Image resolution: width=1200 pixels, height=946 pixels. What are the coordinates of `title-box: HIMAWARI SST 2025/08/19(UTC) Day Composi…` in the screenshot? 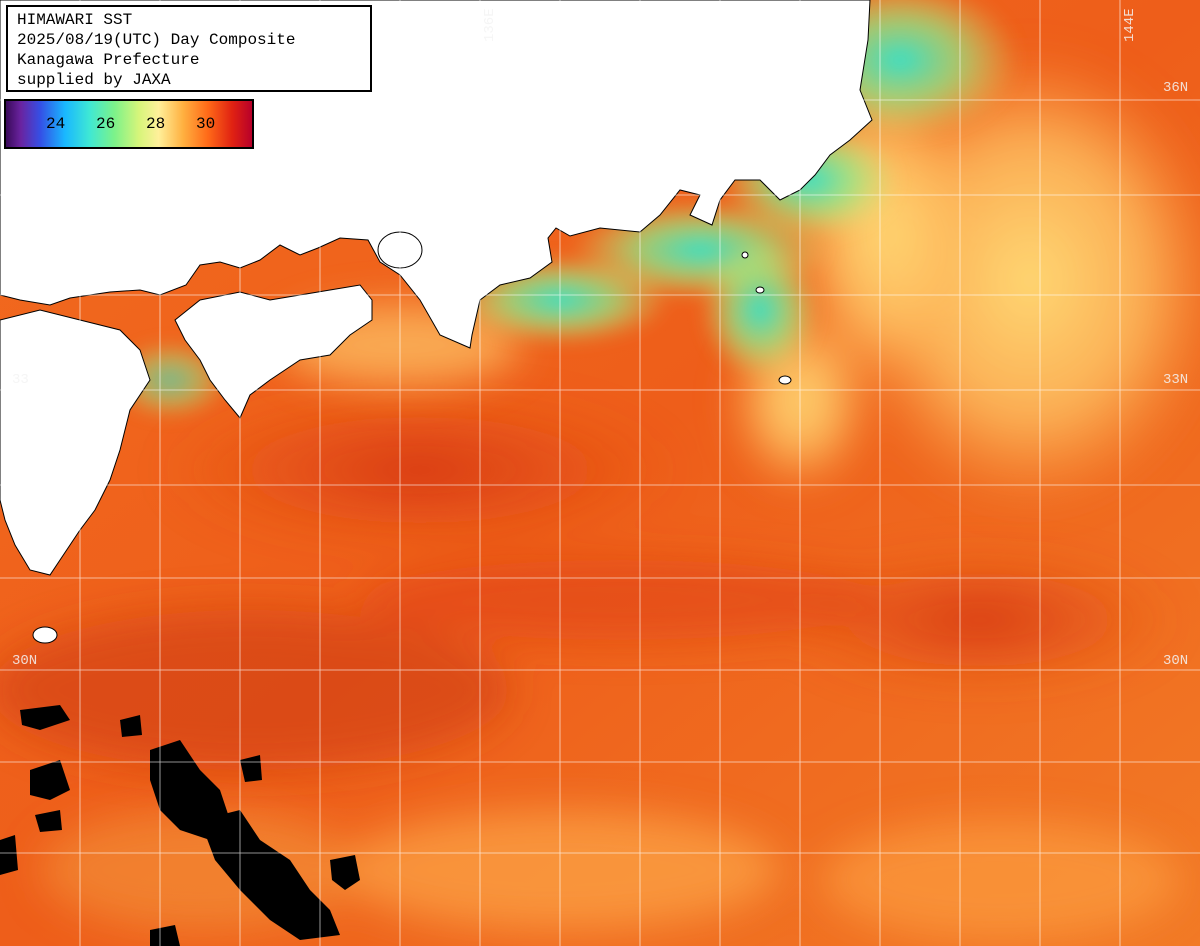 It's located at (189, 48).